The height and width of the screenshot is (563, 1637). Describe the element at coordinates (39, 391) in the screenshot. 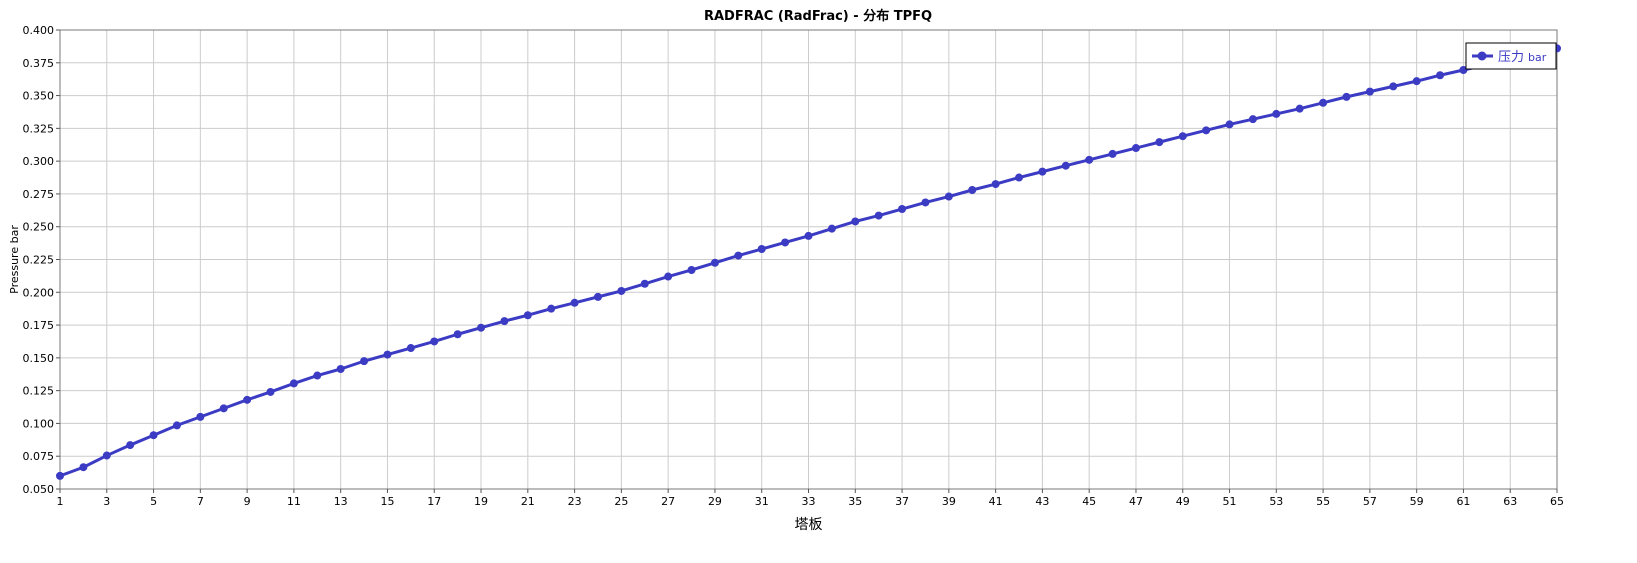

I see `y-tick-label: 0.125` at that location.